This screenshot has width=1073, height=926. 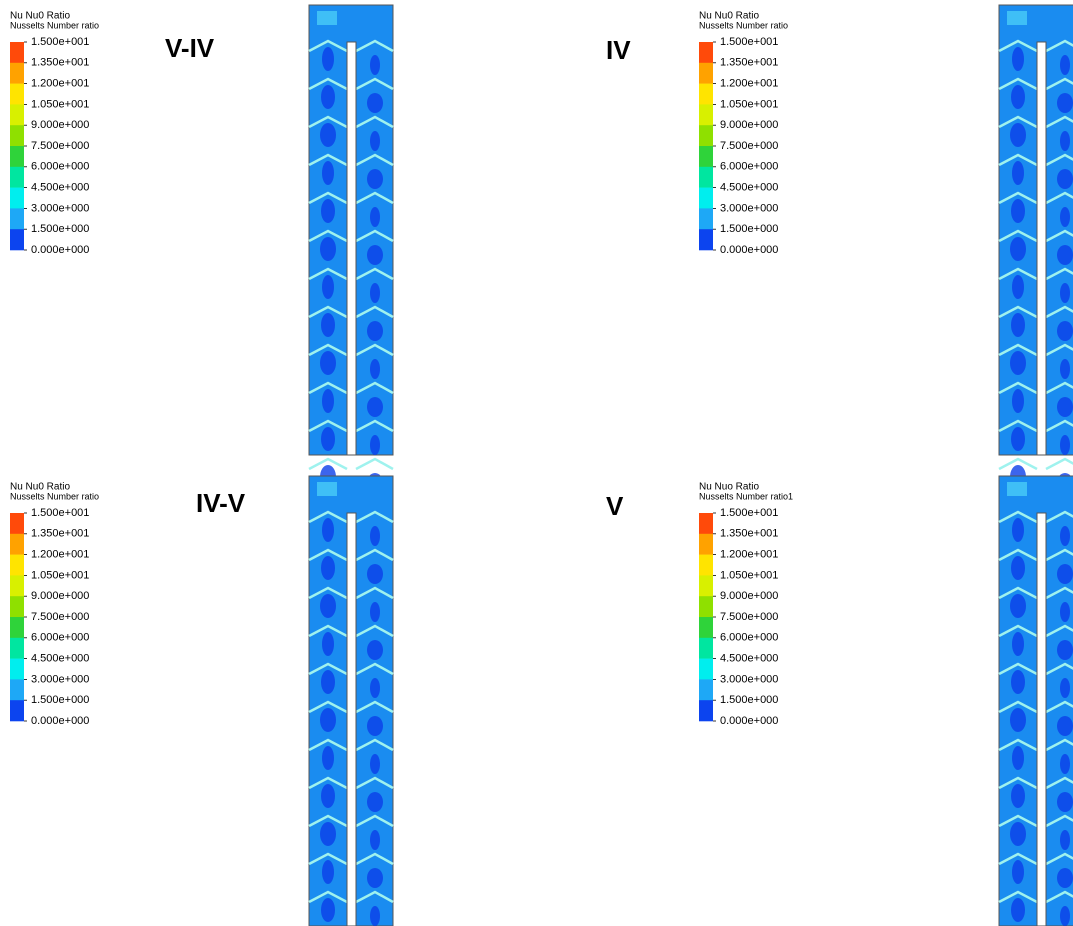 I want to click on top-zone, so click(x=327, y=489).